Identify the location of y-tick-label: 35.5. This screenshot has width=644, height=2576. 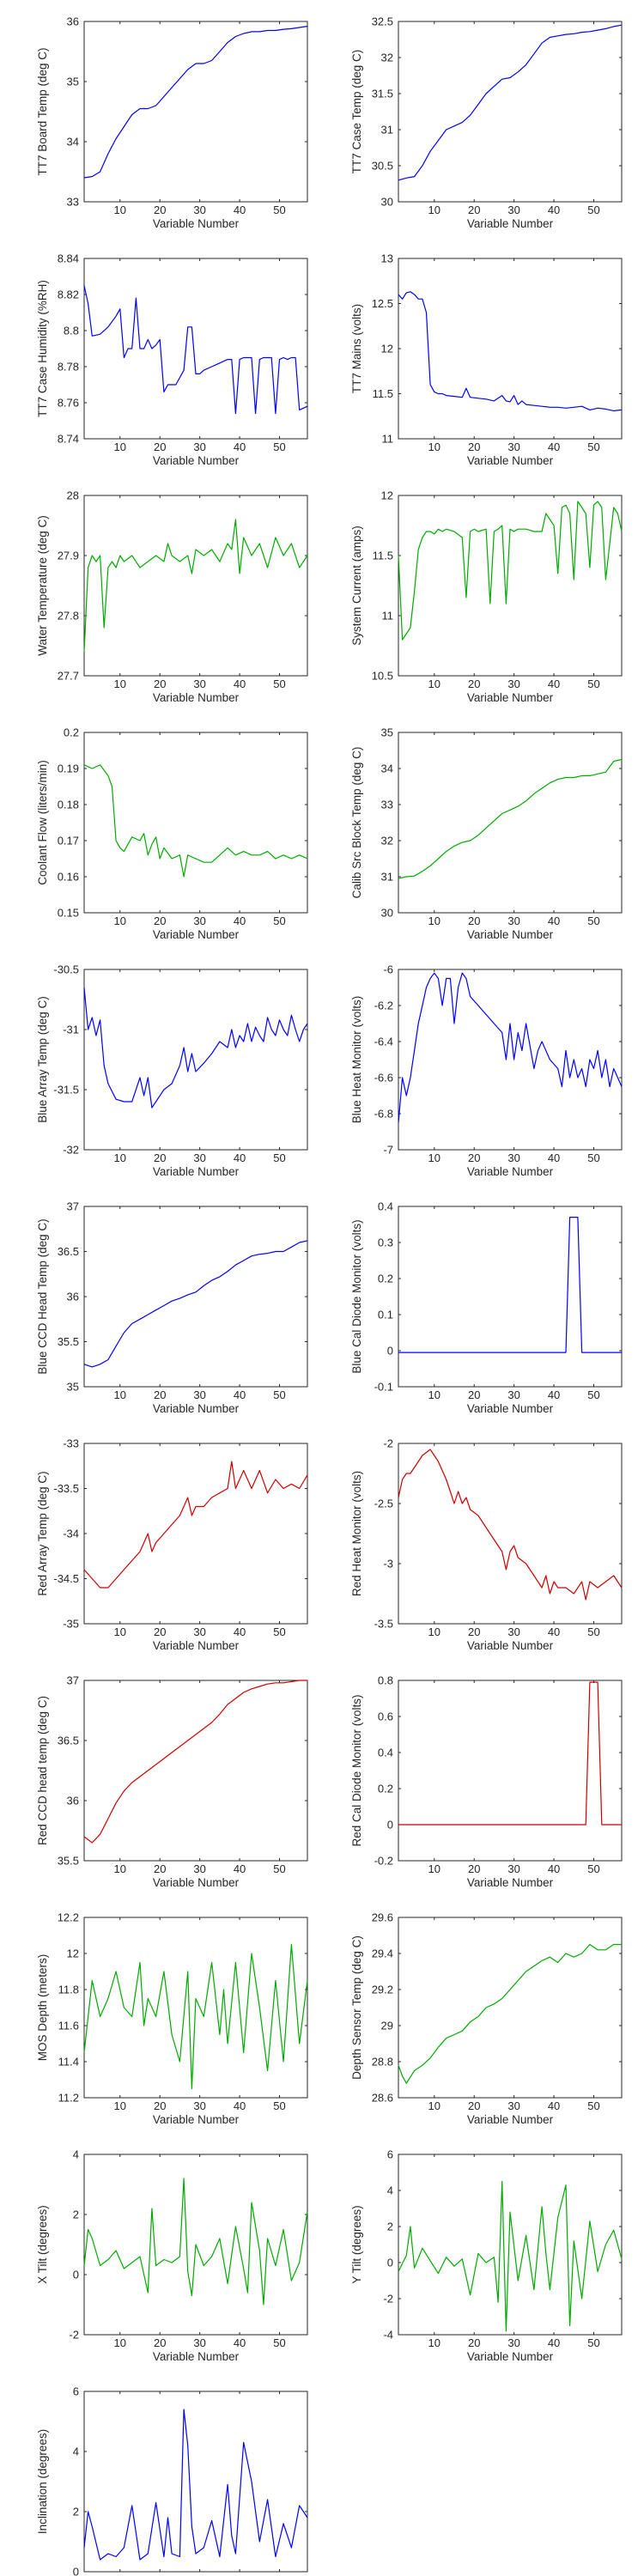
(69, 1862).